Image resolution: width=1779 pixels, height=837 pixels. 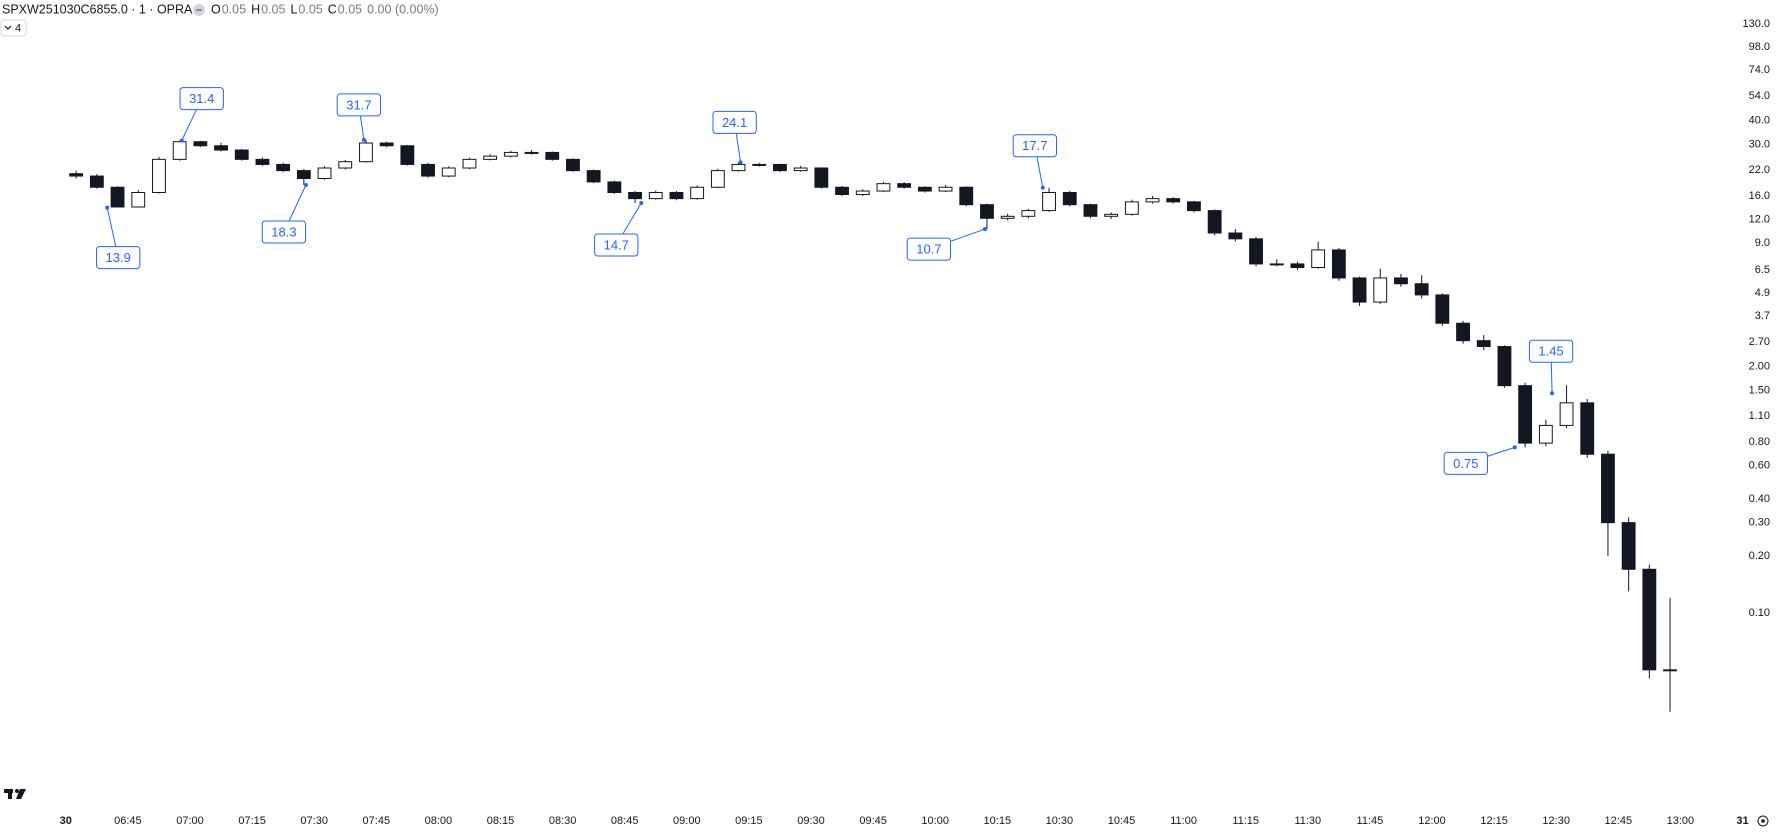 I want to click on annotation: 14.7, so click(x=616, y=245).